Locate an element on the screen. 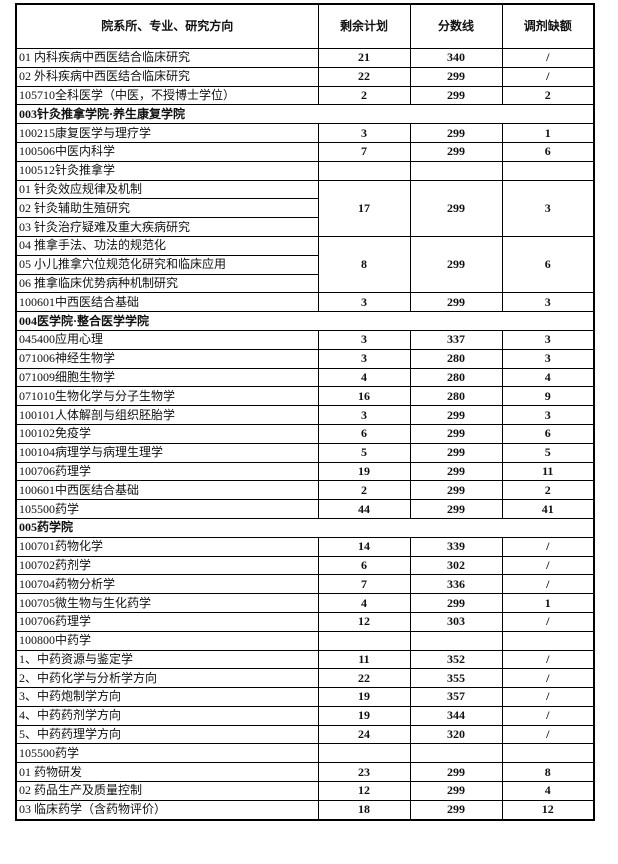  score-line is located at coordinates (456, 640).